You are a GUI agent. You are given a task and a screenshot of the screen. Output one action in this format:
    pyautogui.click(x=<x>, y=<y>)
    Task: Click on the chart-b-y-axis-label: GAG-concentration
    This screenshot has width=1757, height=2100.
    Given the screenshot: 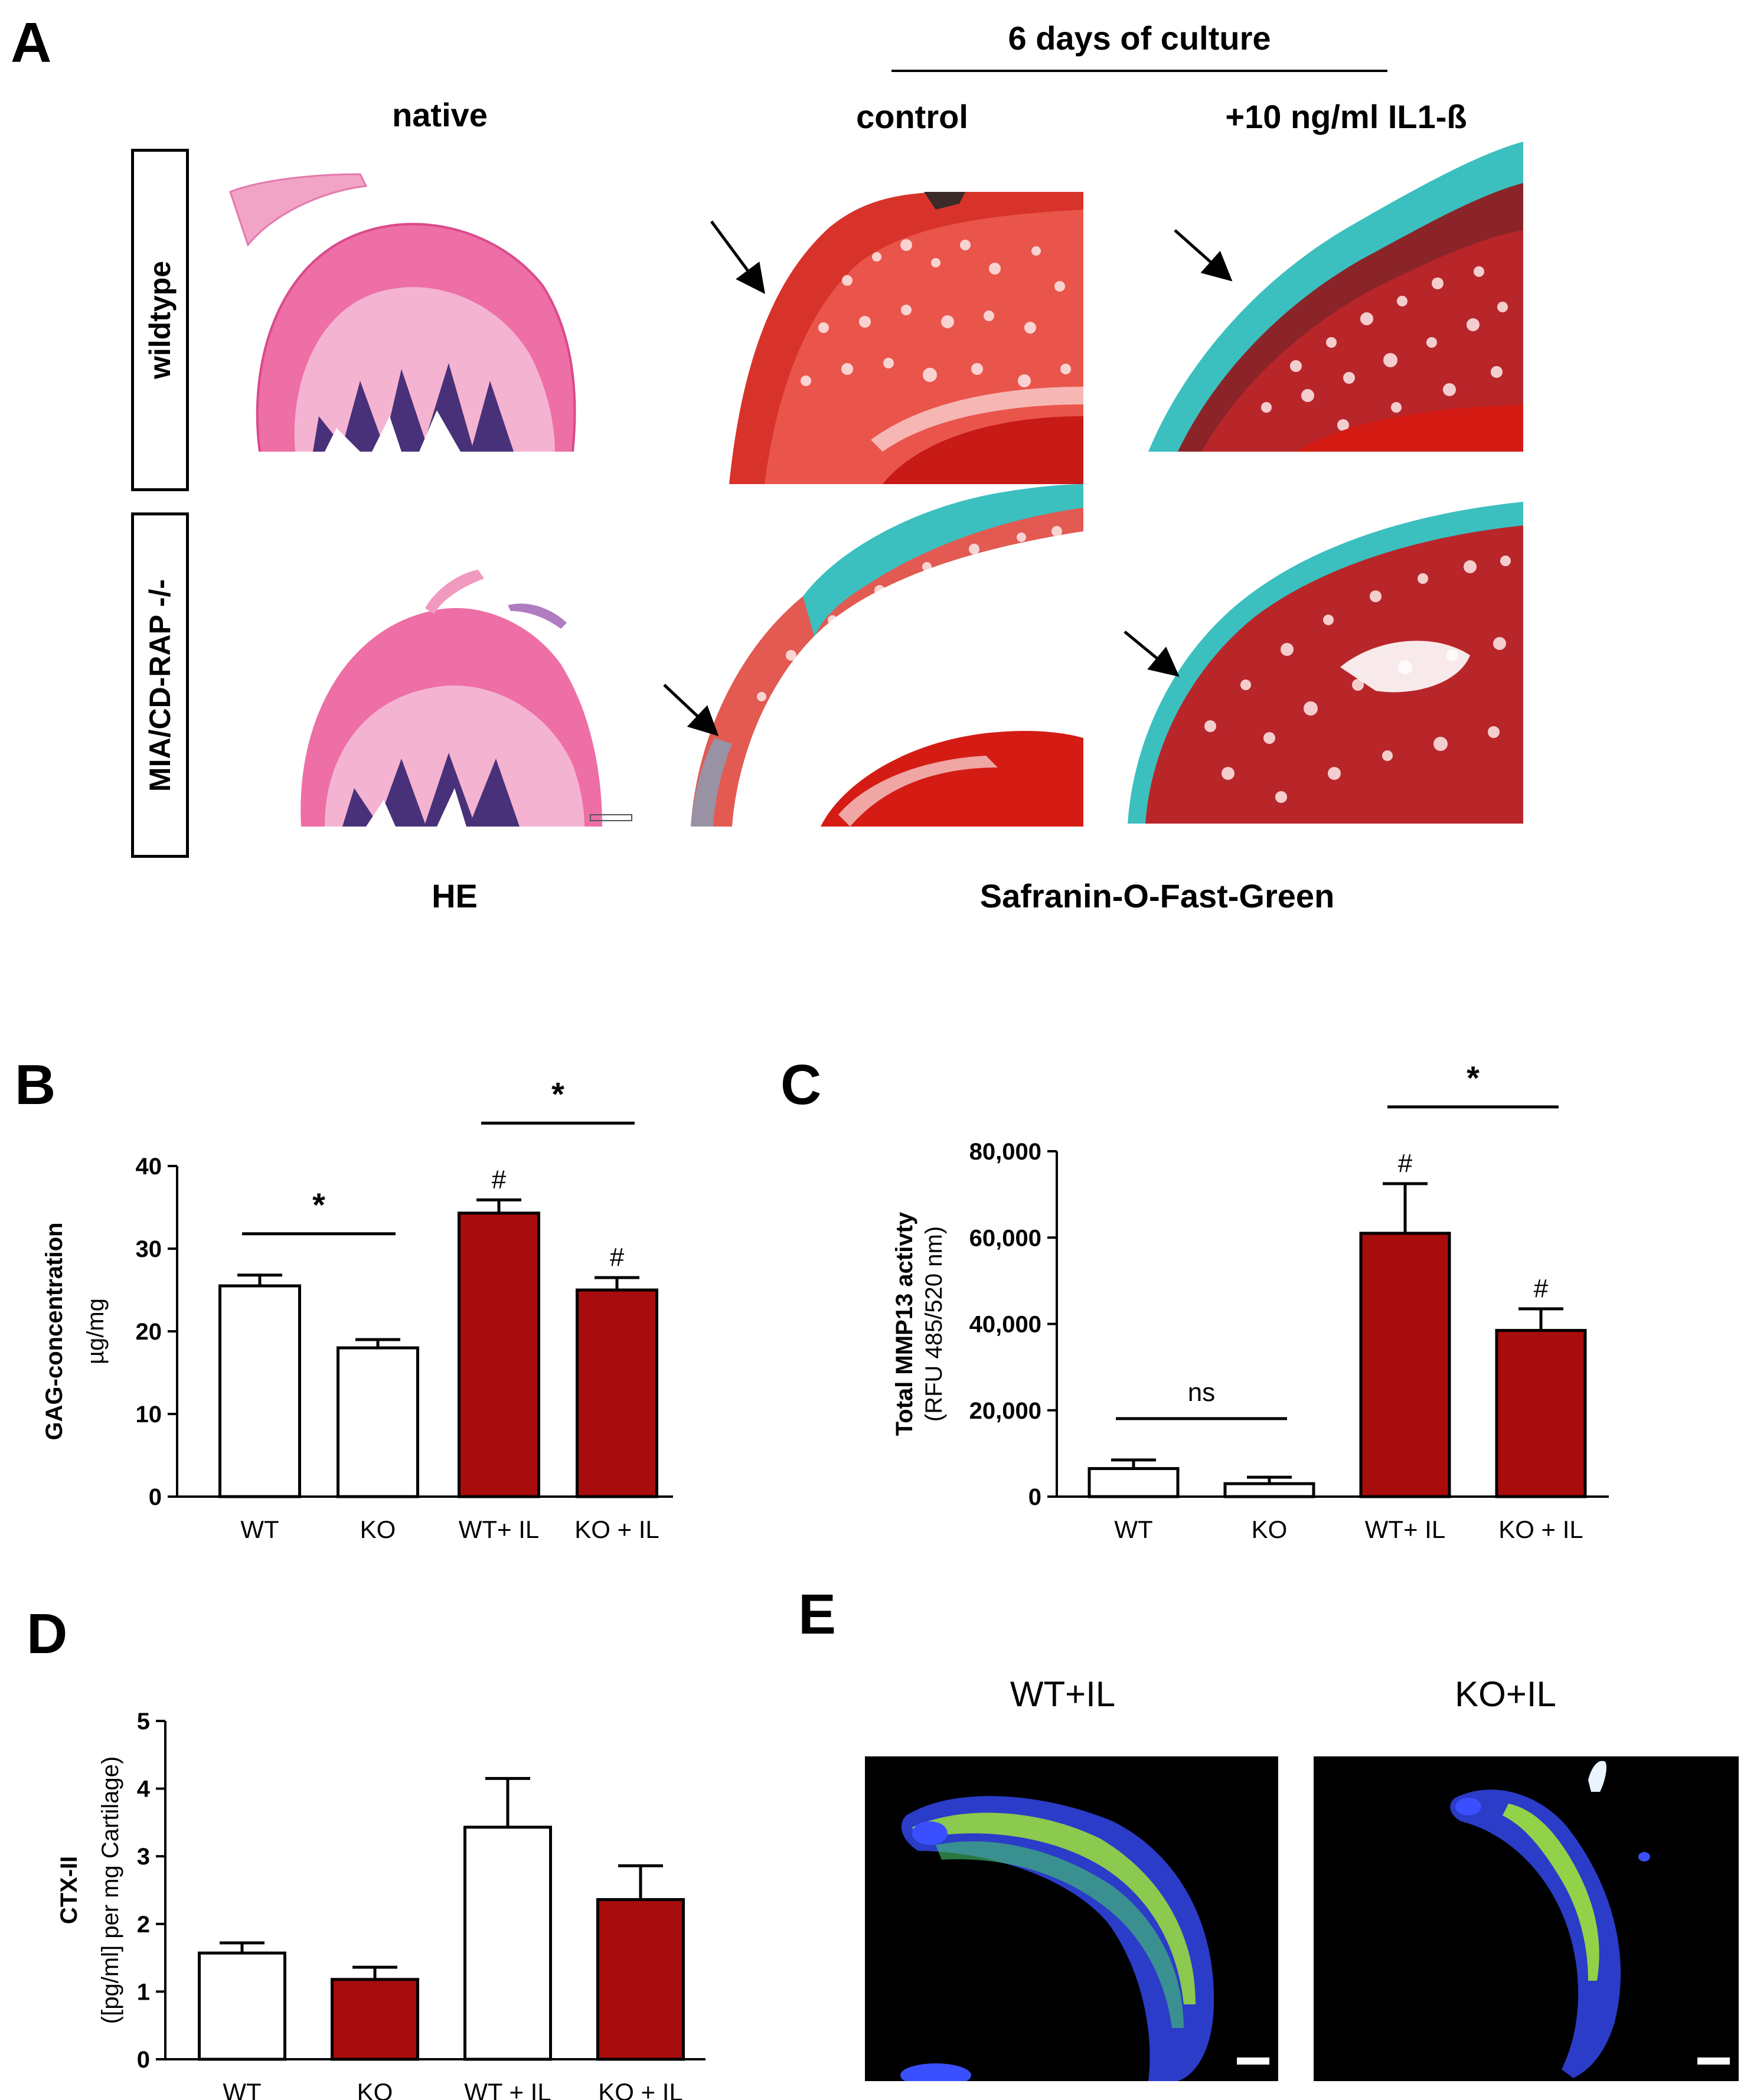 What is the action you would take?
    pyautogui.click(x=54, y=1332)
    